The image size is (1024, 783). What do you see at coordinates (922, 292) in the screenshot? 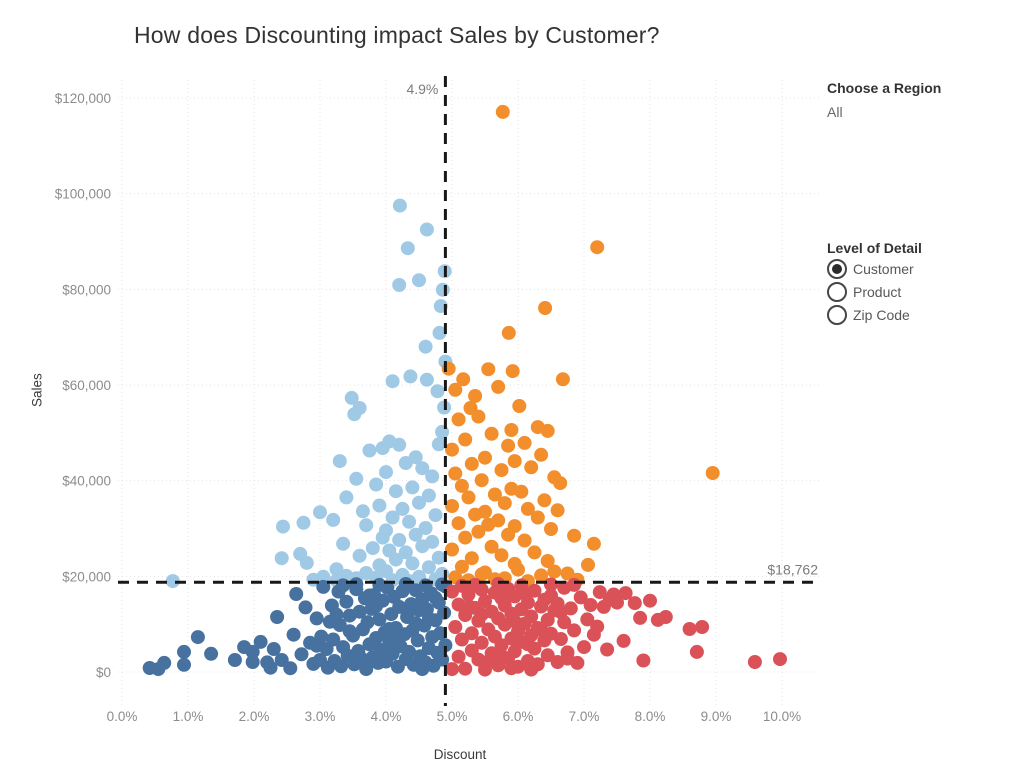
I see `radio-option-product: Product` at bounding box center [922, 292].